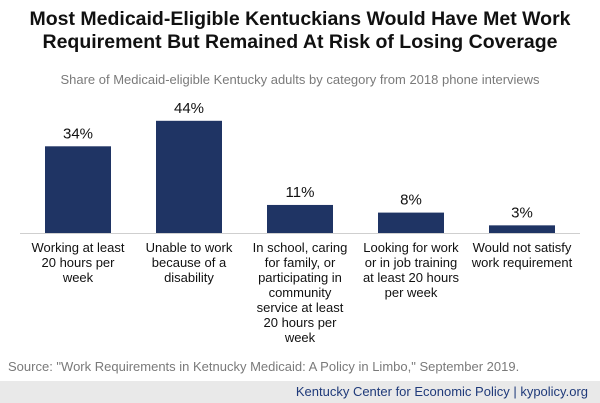  I want to click on category-label-2-line-2: because of a, so click(189, 262).